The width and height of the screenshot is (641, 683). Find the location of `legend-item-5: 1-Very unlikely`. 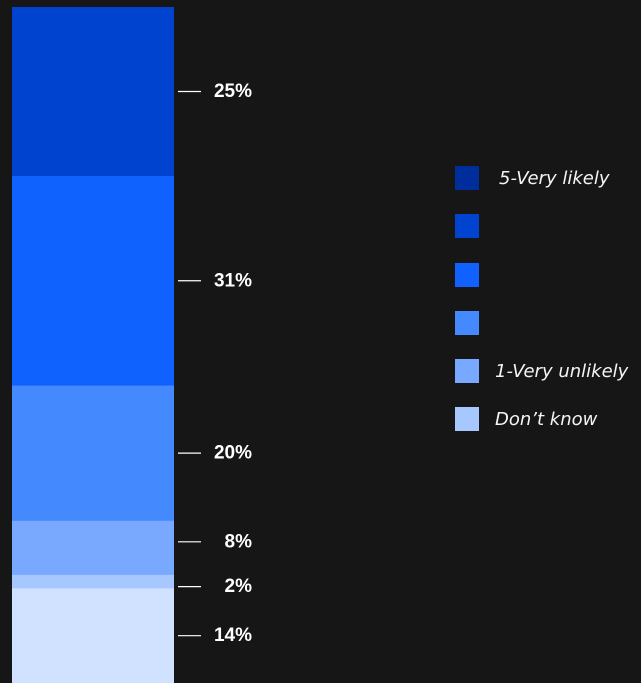

legend-item-5: 1-Very unlikely is located at coordinates (548, 383).